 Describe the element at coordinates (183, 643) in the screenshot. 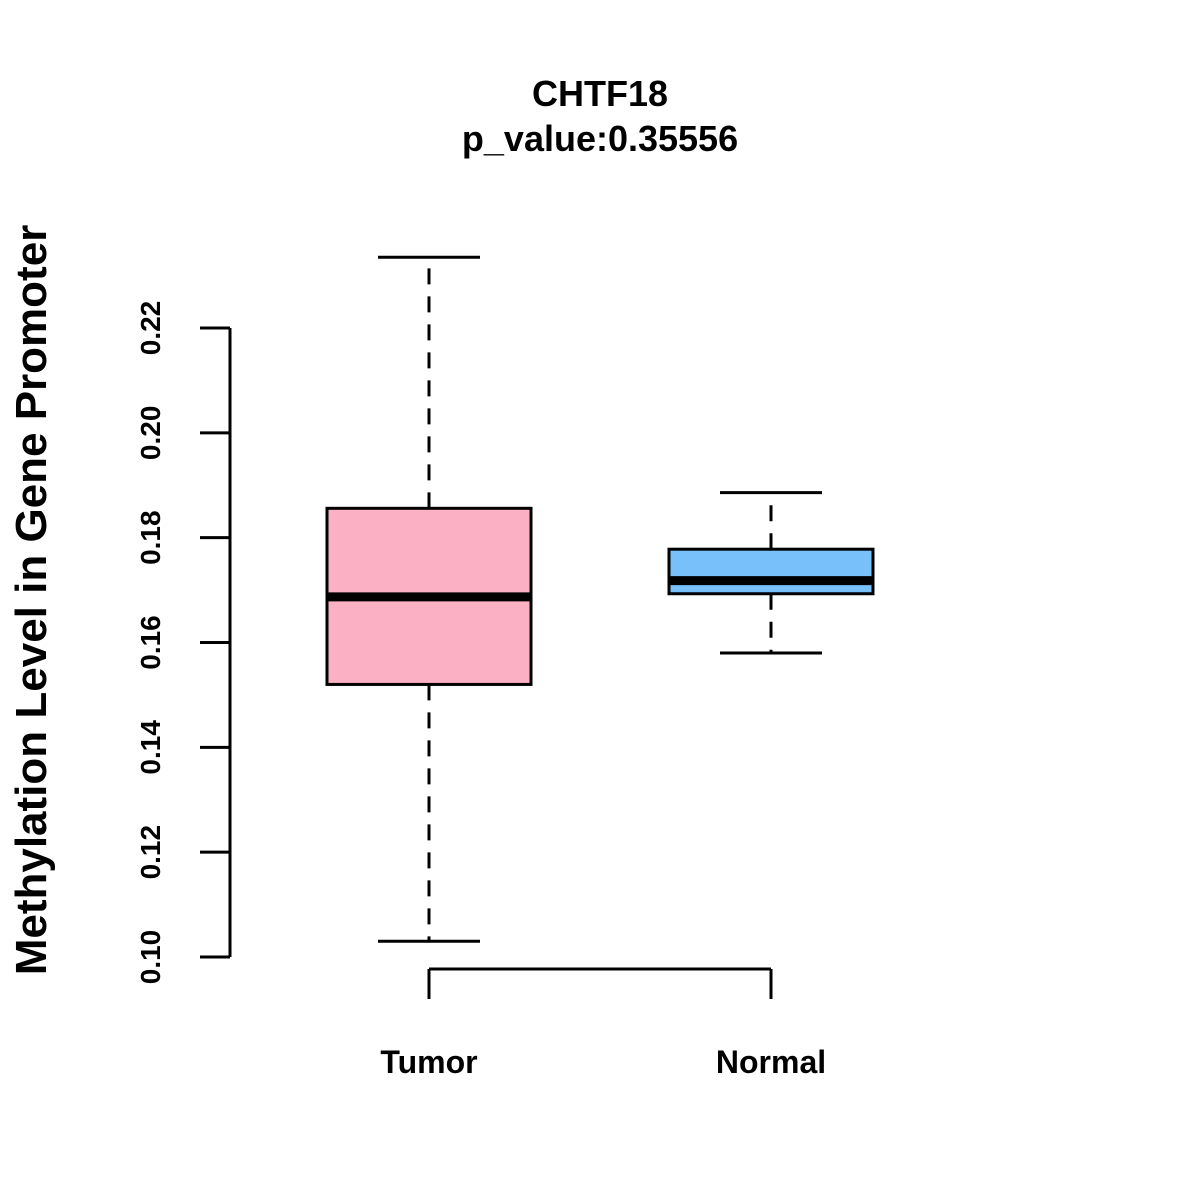

I see `y-axis: 0.10 0.12 0.14 0.16 0.18 0.20 0.22` at that location.